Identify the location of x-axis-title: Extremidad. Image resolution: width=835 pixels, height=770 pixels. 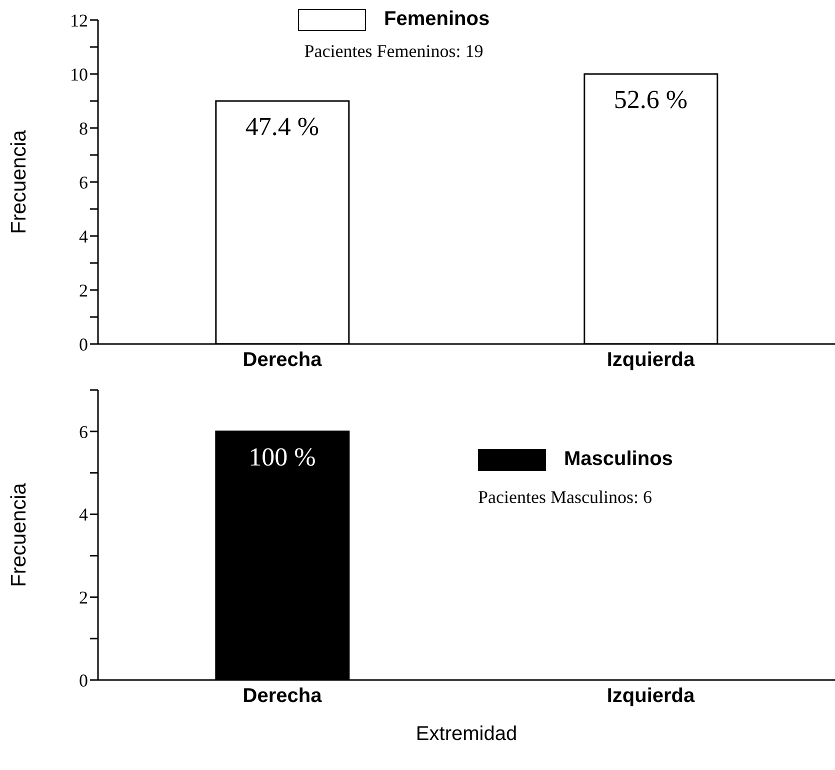
(467, 734).